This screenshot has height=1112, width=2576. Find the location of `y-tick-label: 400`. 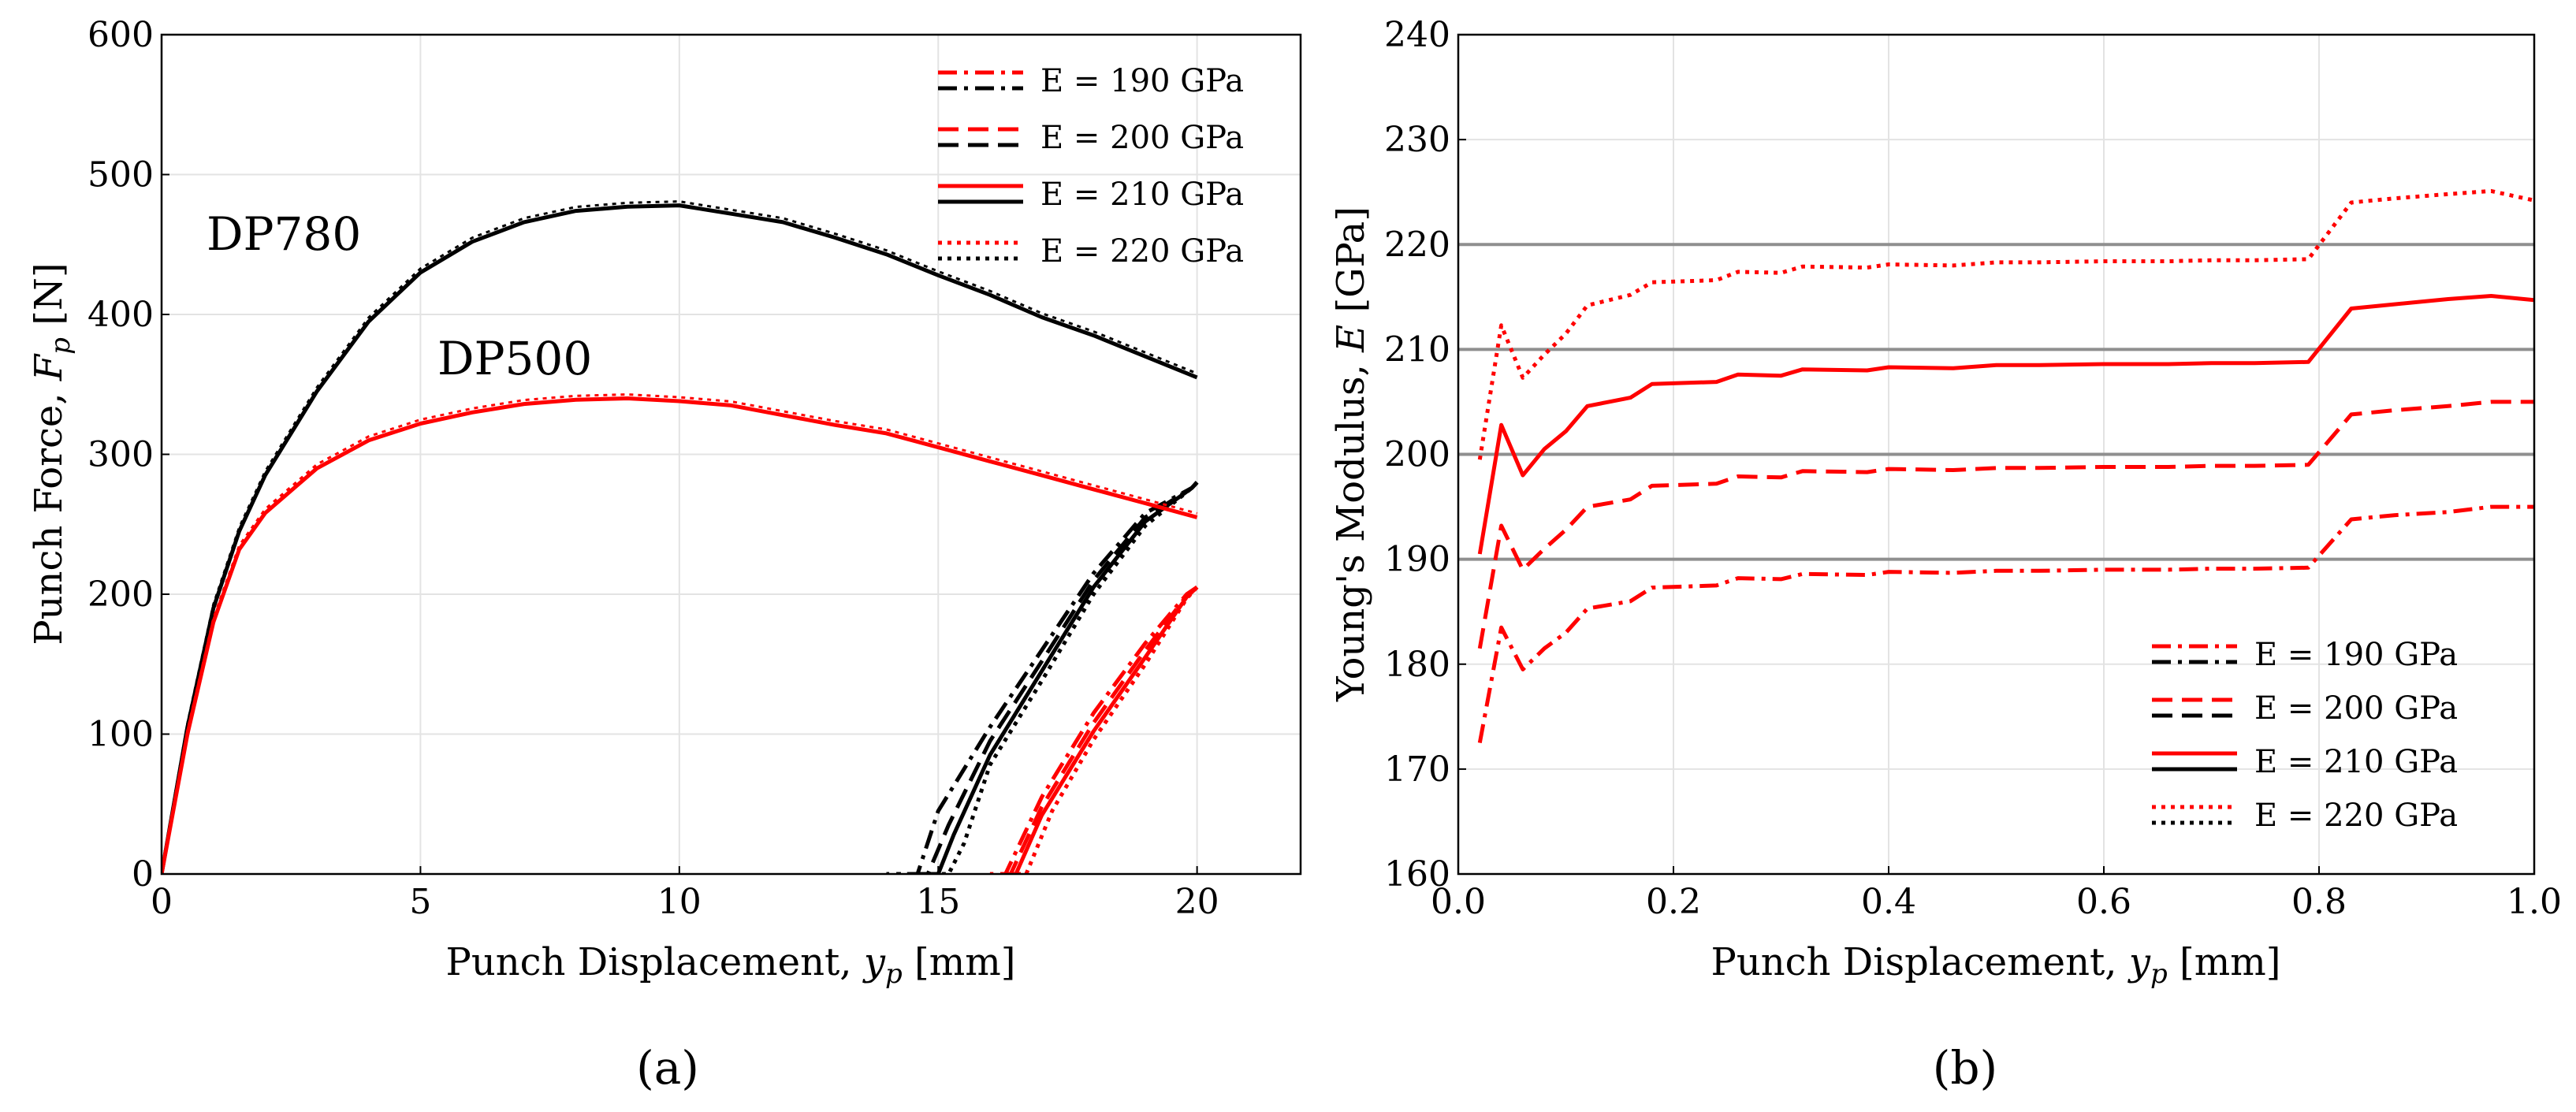

y-tick-label: 400 is located at coordinates (120, 315).